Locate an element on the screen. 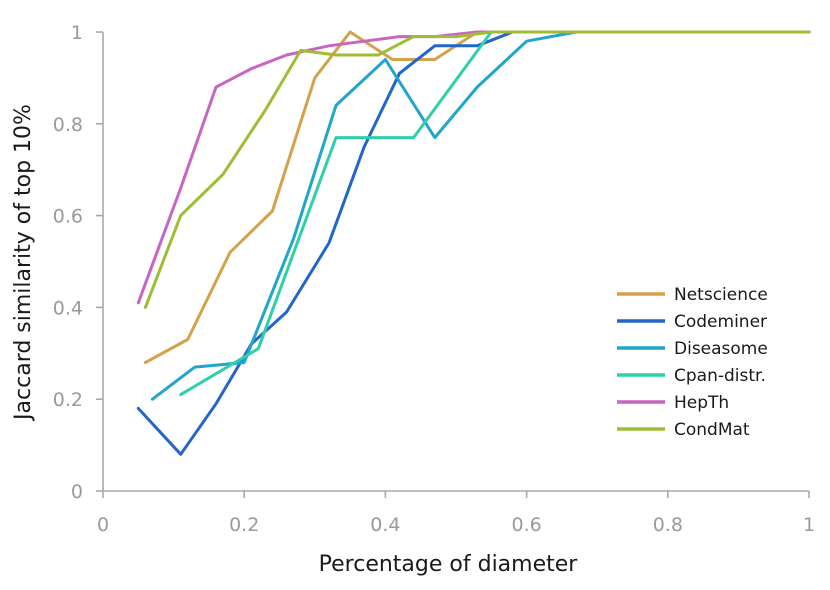 Image resolution: width=830 pixels, height=590 pixels. y-tick-label: 0.6 is located at coordinates (68, 217).